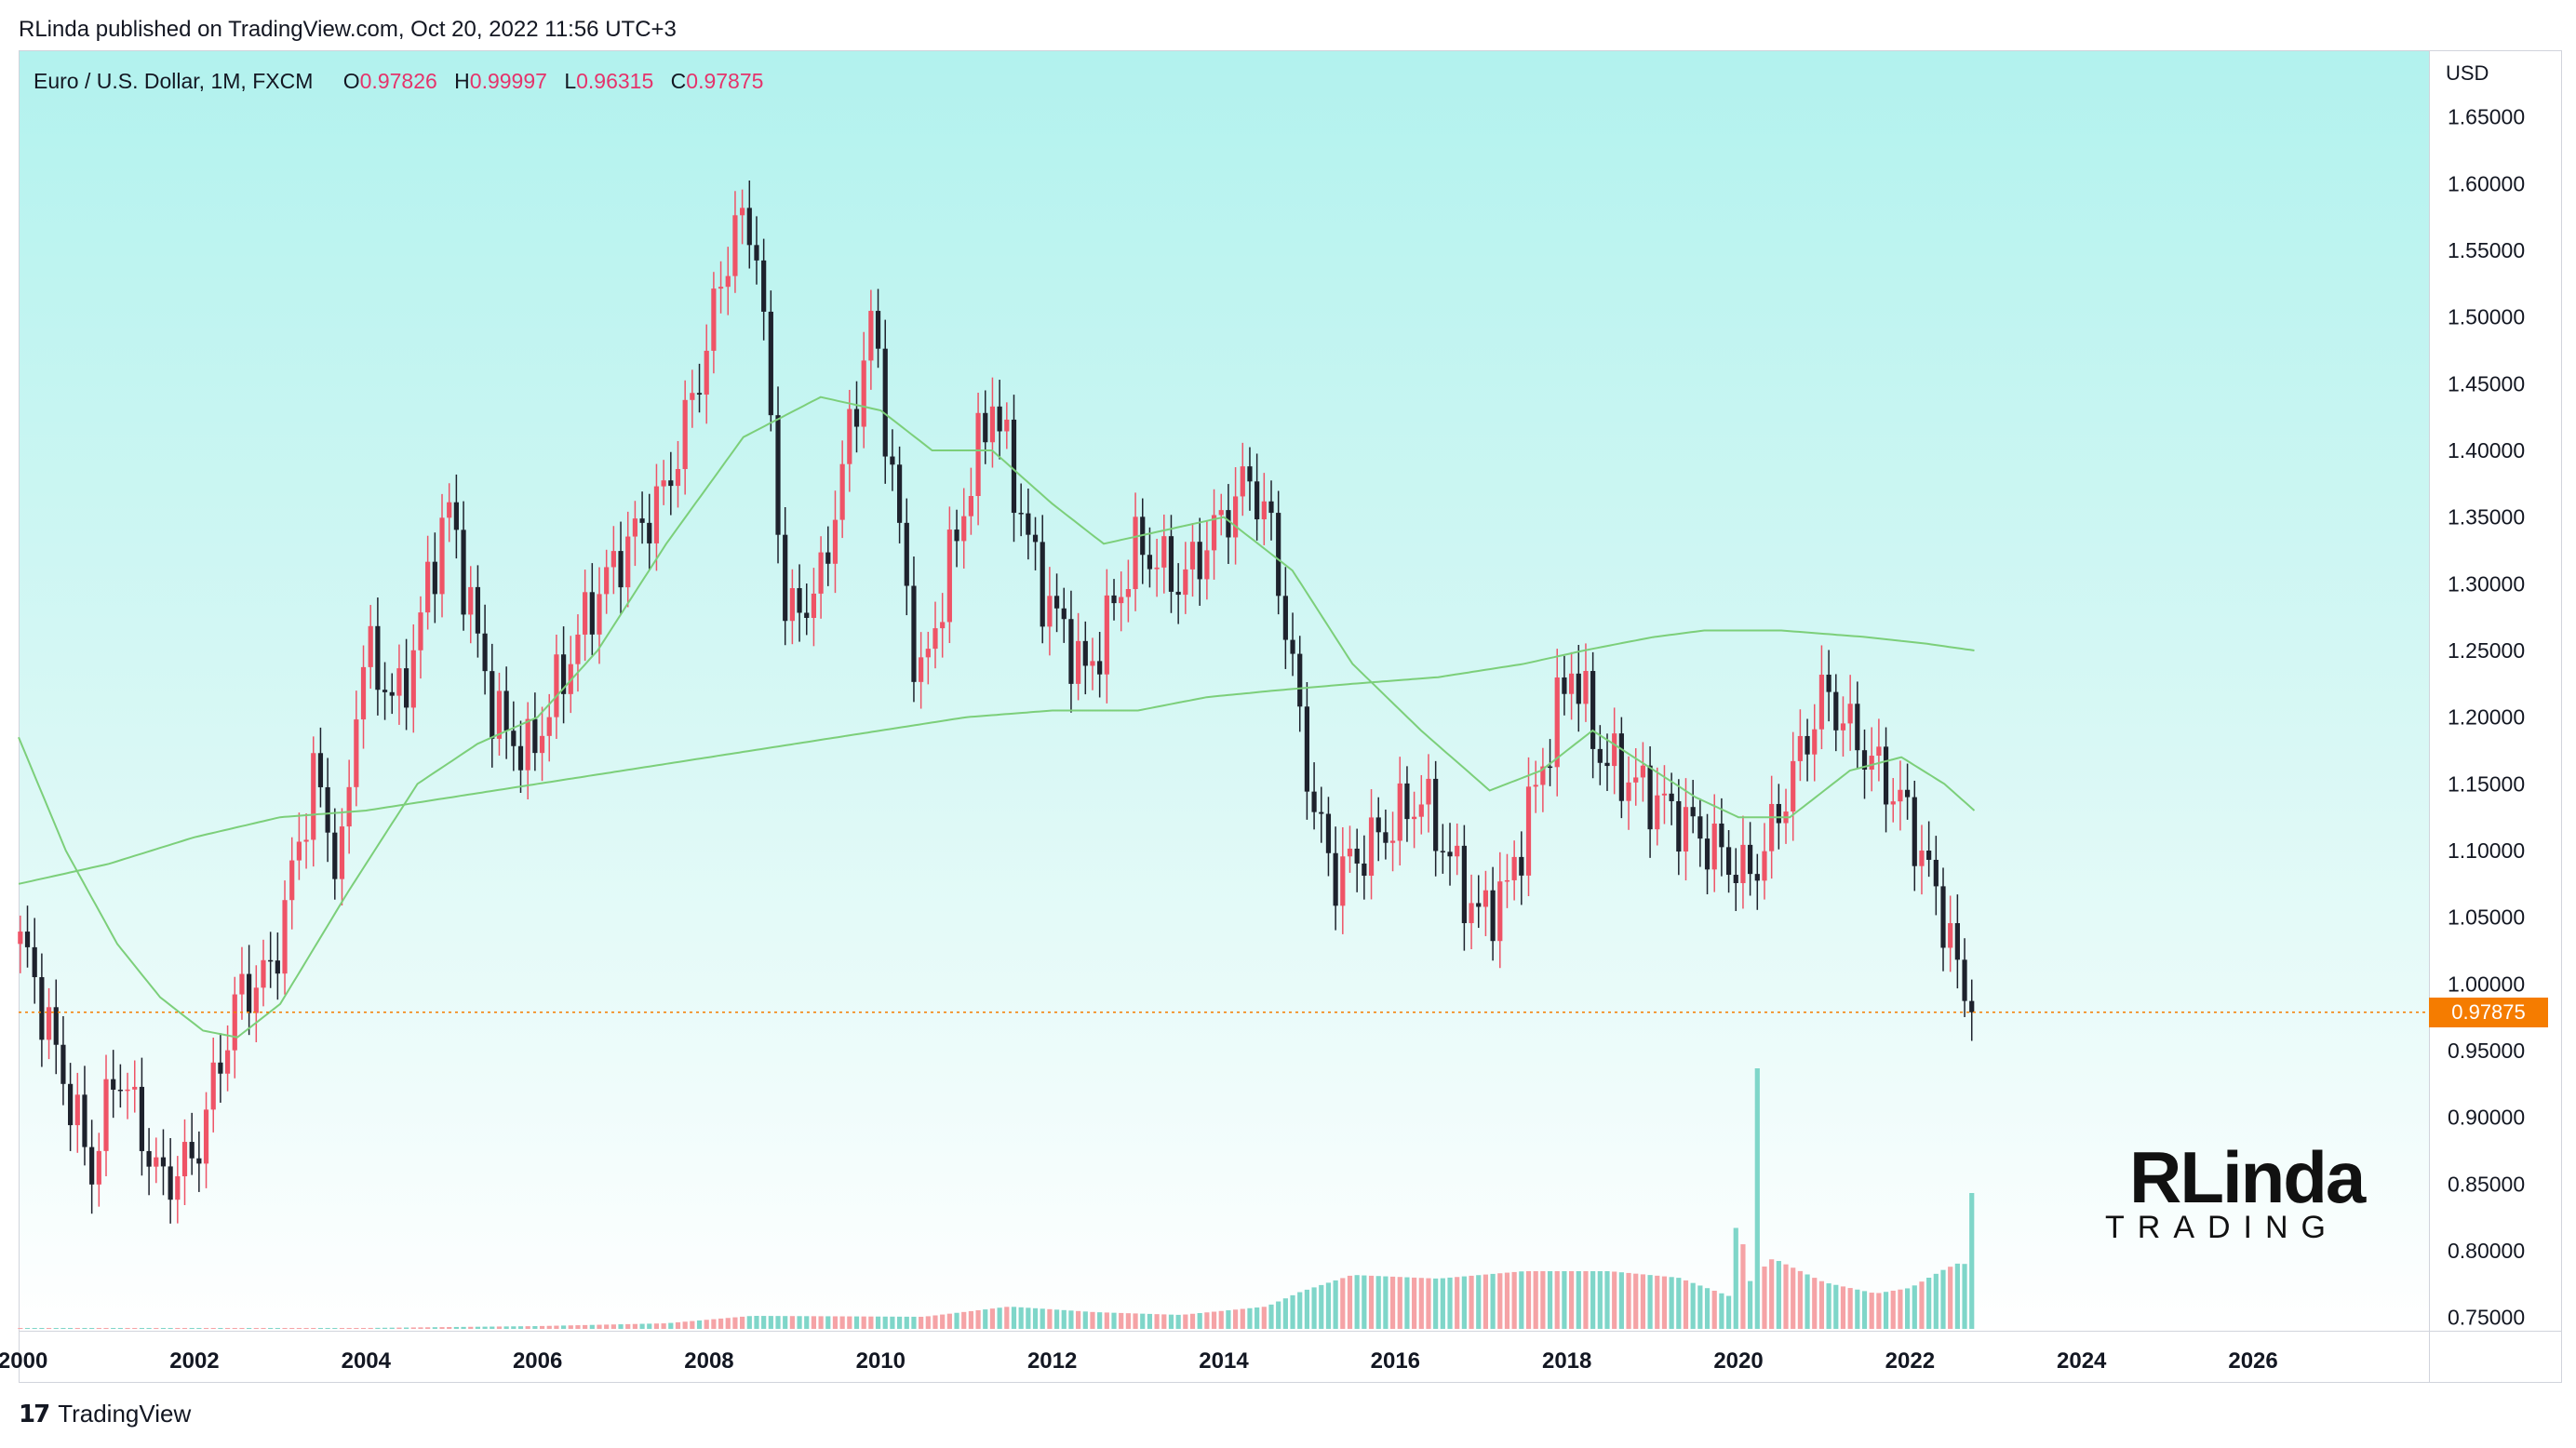  What do you see at coordinates (2486, 984) in the screenshot?
I see `y-tick-label: 1.00000` at bounding box center [2486, 984].